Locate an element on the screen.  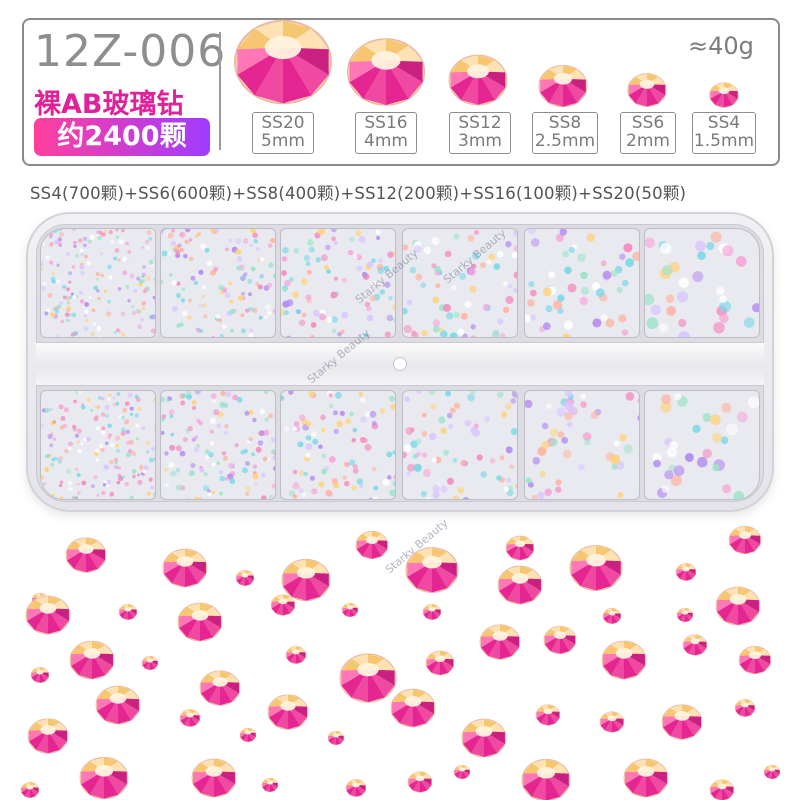
size-ss-text: SS12 is located at coordinates (480, 123).